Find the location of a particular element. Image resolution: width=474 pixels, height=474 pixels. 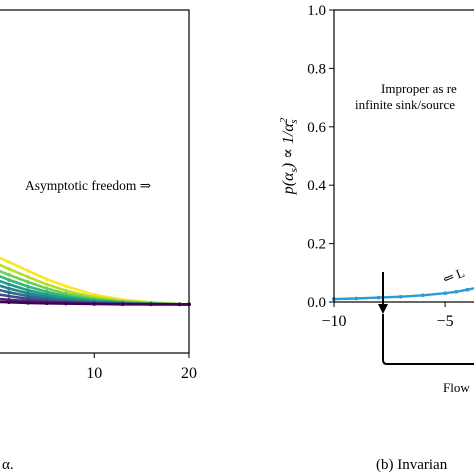

right-y-tick-label-4: 0.8 is located at coordinates (316, 69).